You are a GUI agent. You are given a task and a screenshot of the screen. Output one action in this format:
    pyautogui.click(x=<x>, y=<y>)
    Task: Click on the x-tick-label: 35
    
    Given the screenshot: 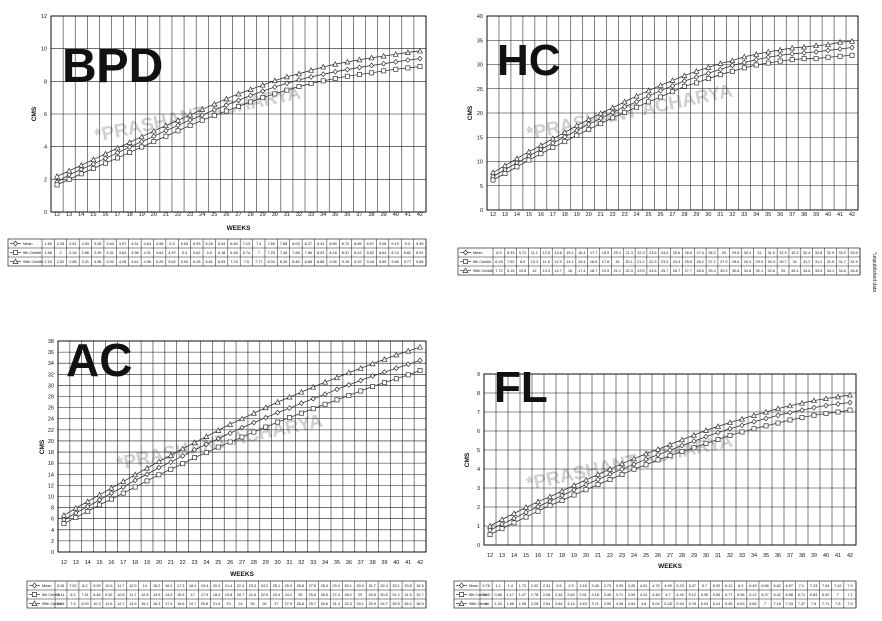 What is the action you would take?
    pyautogui.click(x=335, y=215)
    